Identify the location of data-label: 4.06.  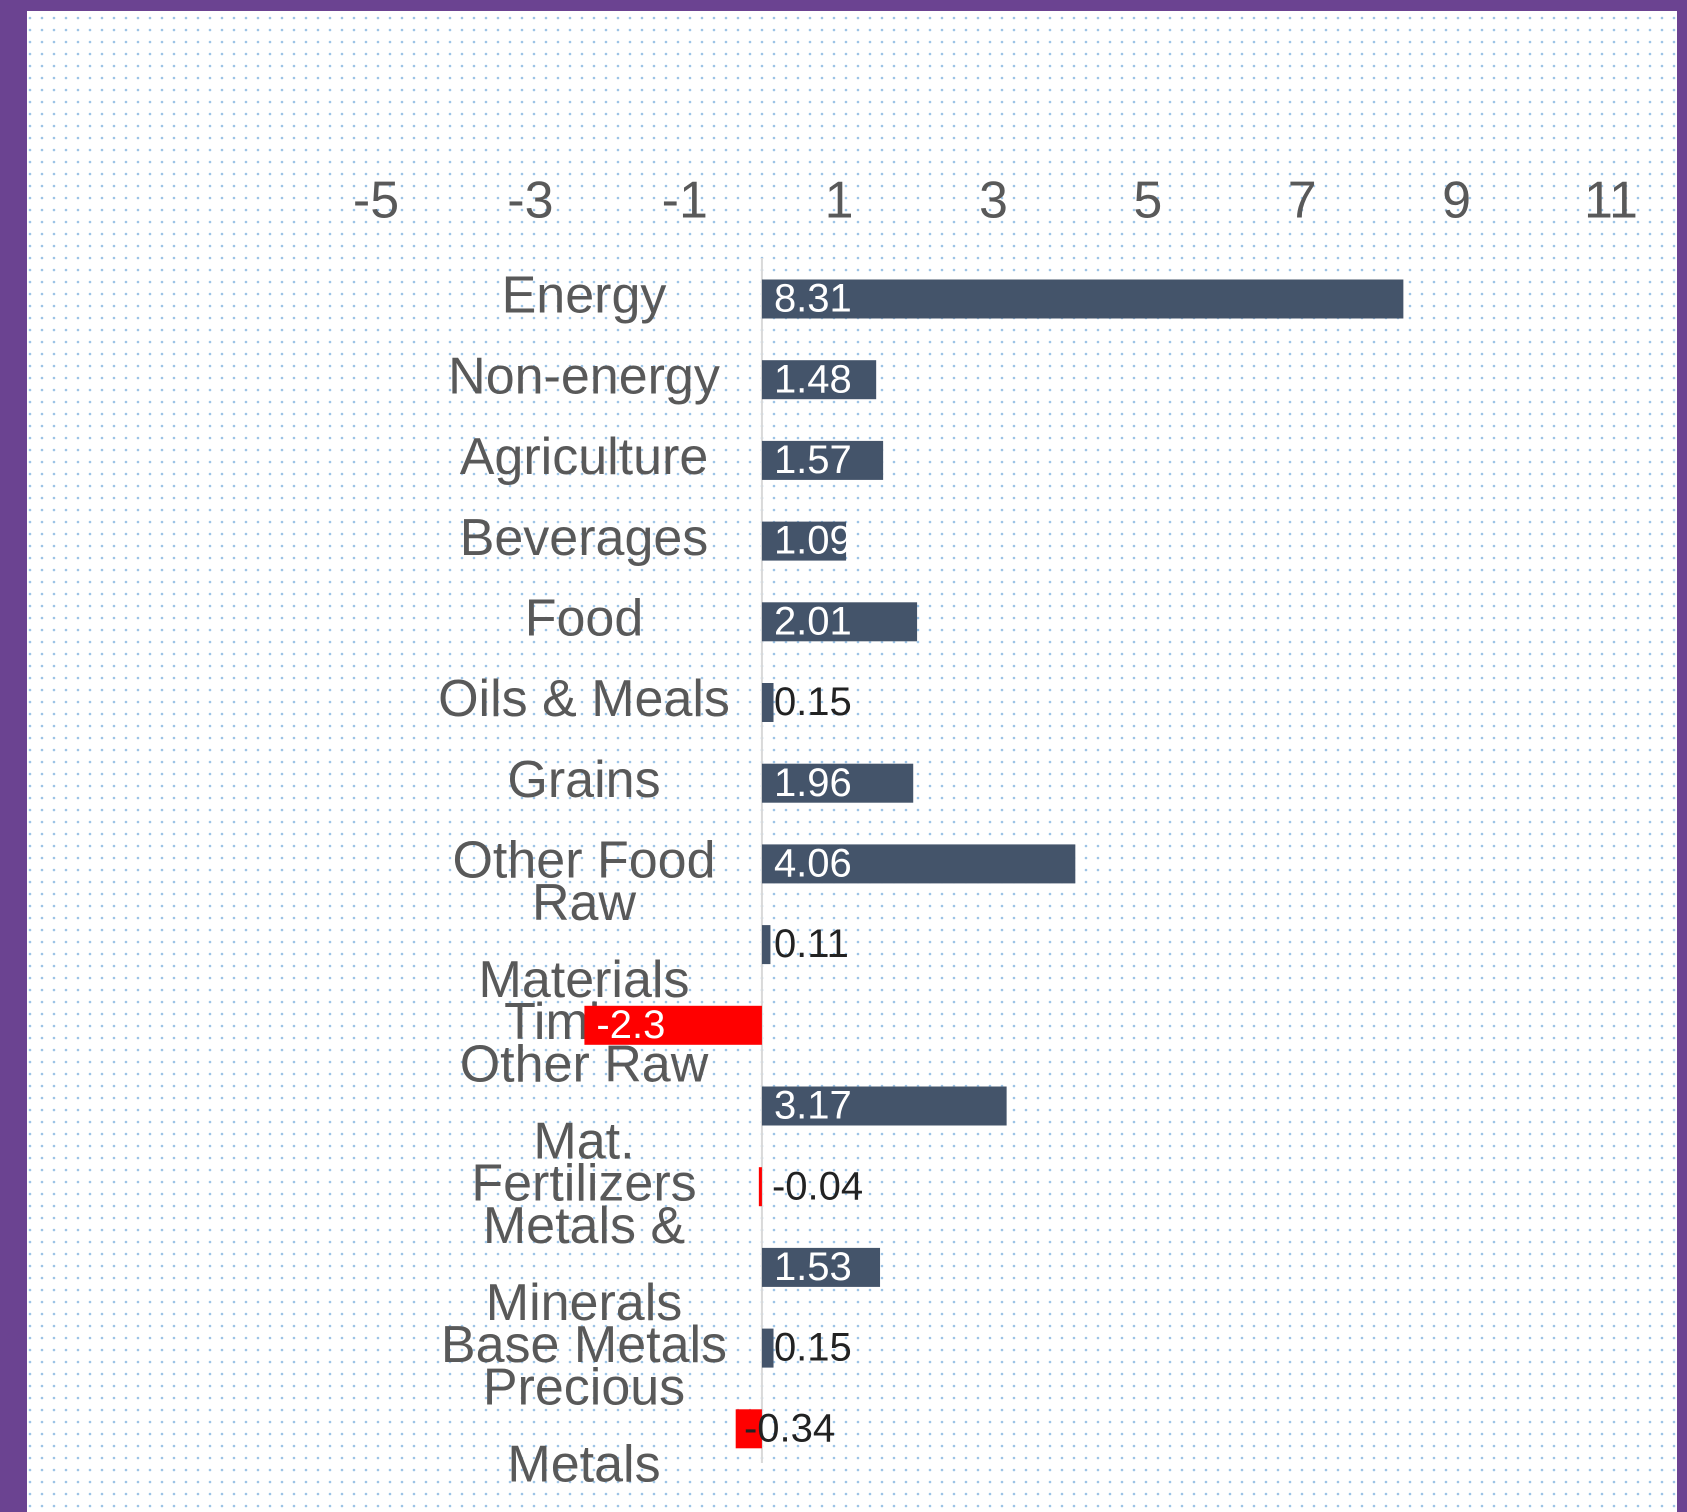
(813, 863).